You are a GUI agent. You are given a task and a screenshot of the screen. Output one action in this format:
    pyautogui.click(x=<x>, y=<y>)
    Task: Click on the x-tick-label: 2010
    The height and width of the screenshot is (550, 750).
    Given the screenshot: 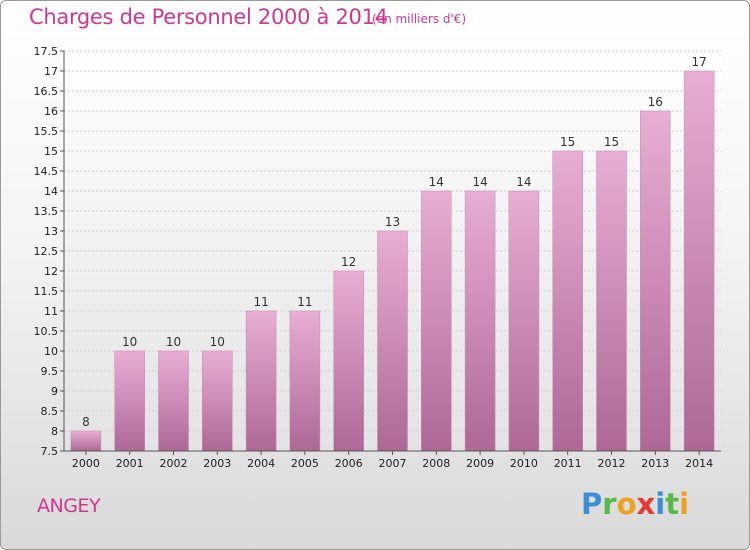 What is the action you would take?
    pyautogui.click(x=524, y=463)
    